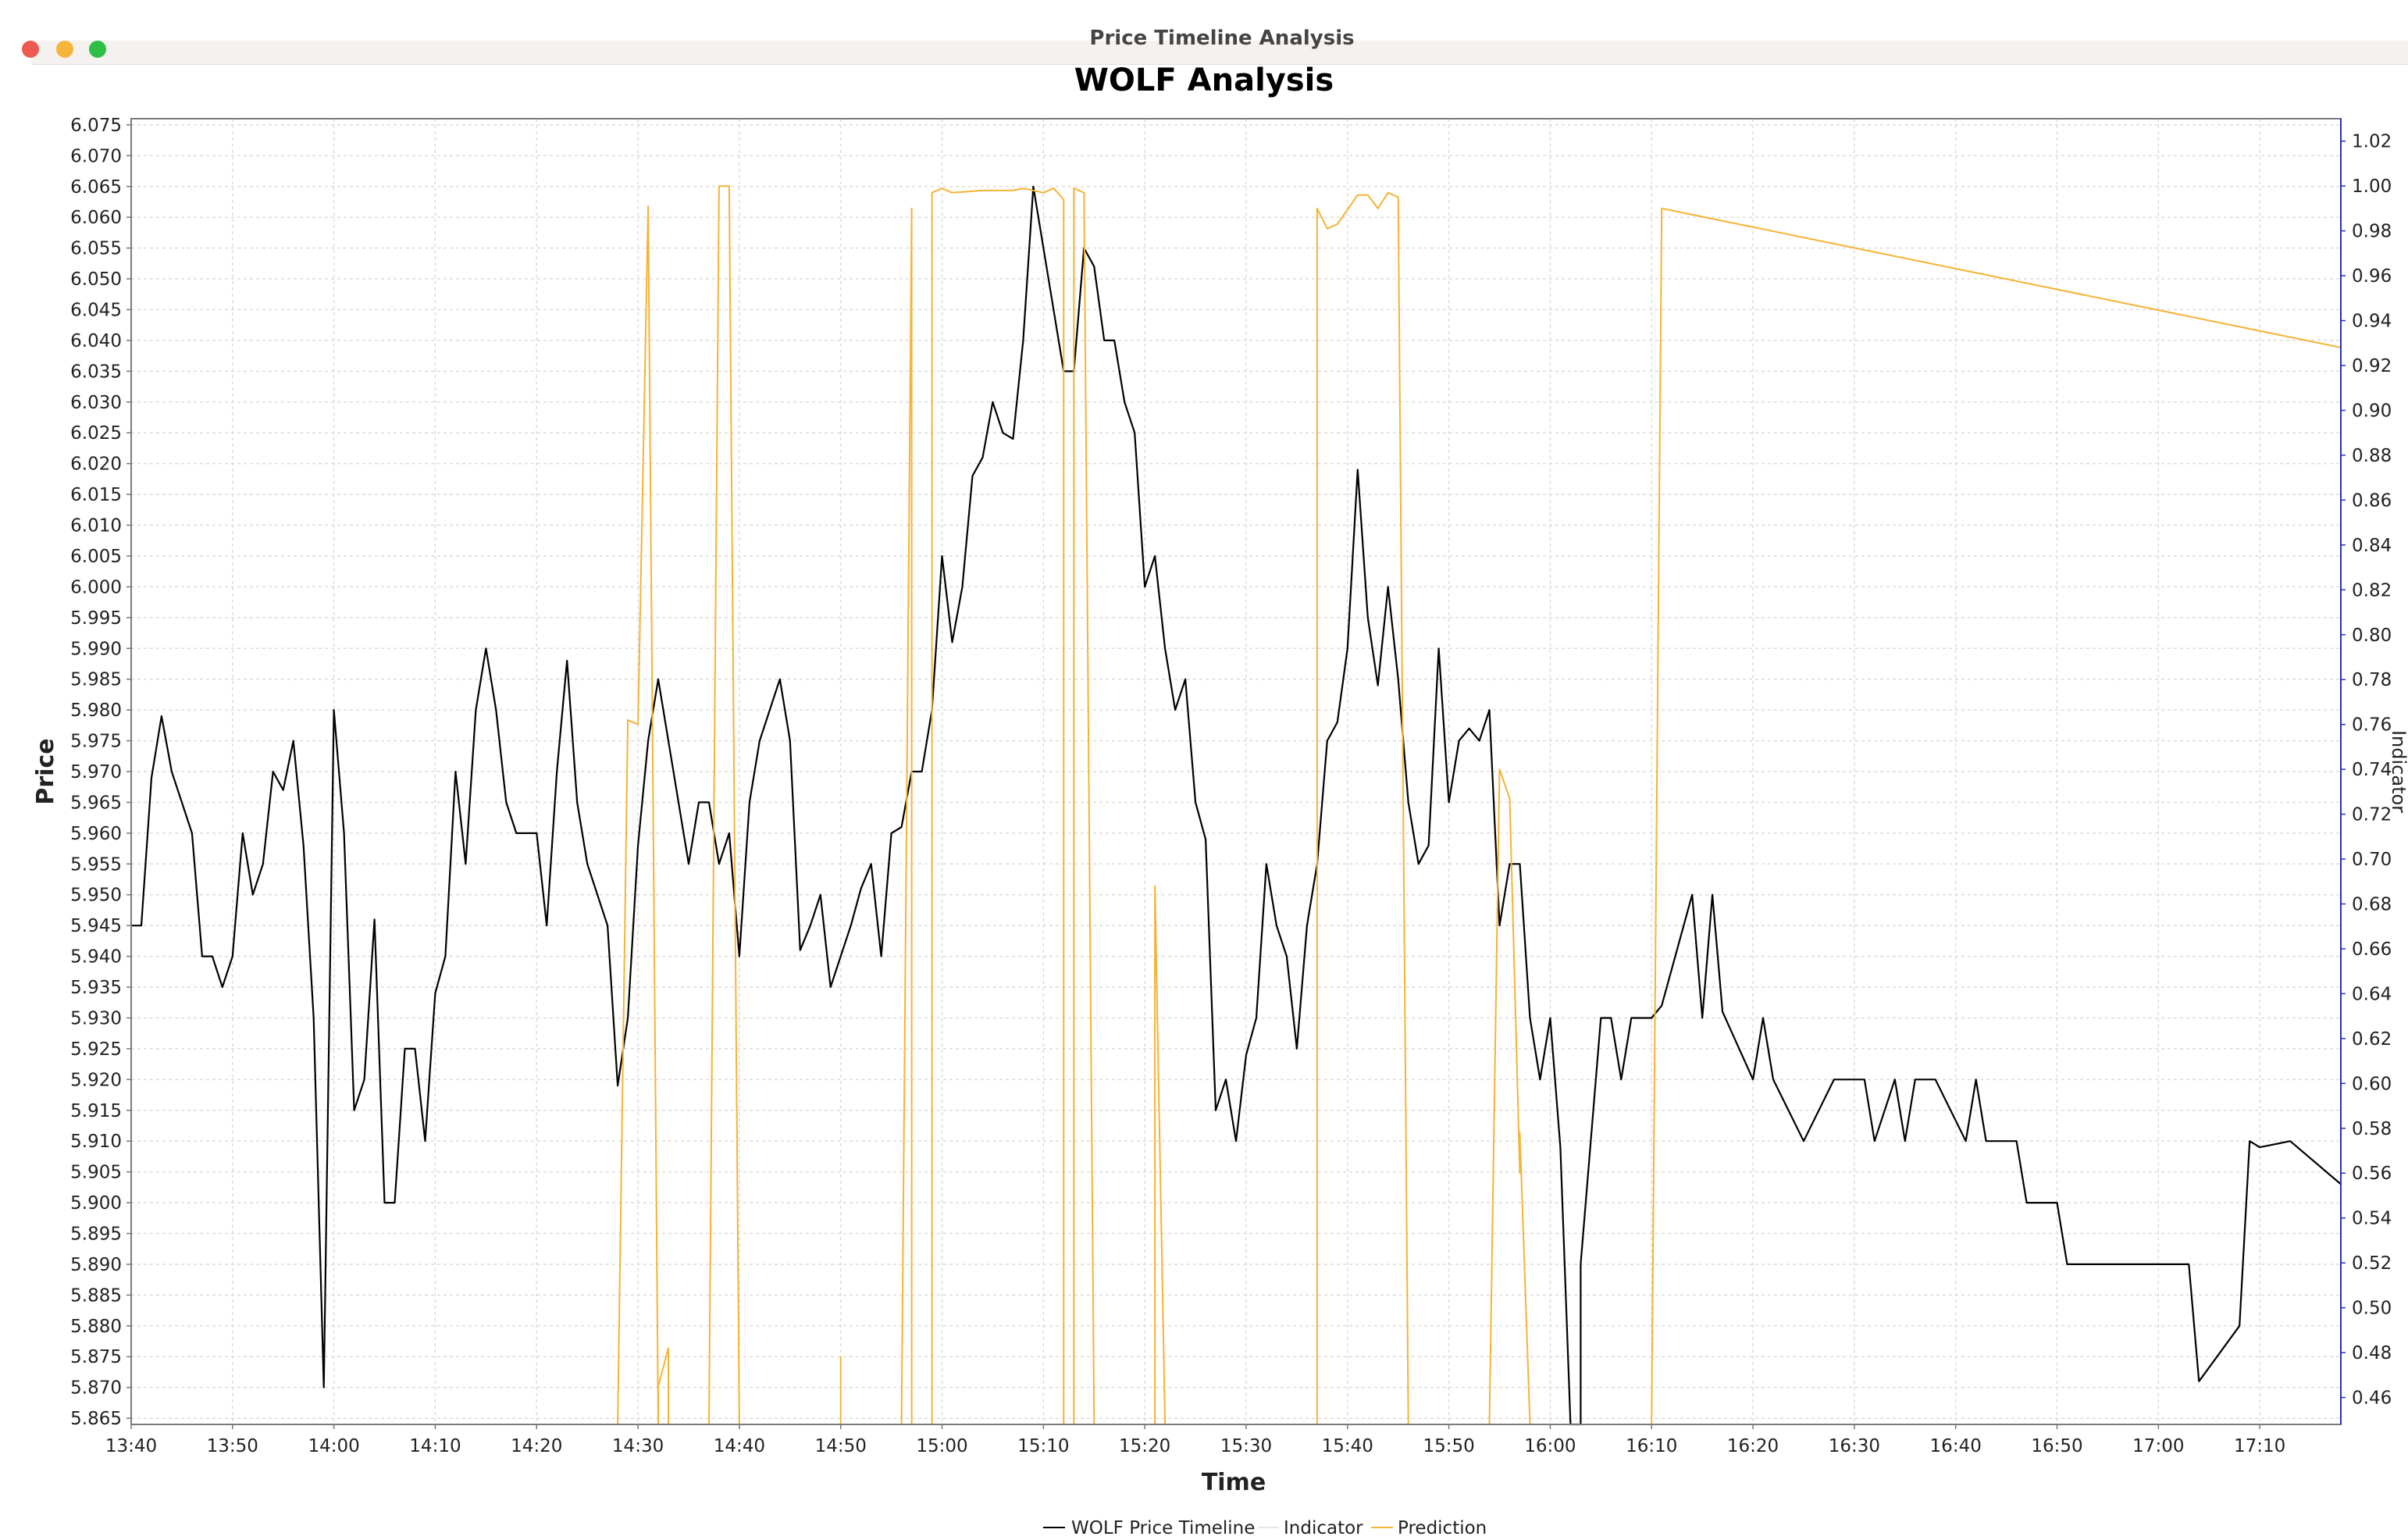  What do you see at coordinates (1448, 1446) in the screenshot?
I see `x-tick-label: 15:50` at bounding box center [1448, 1446].